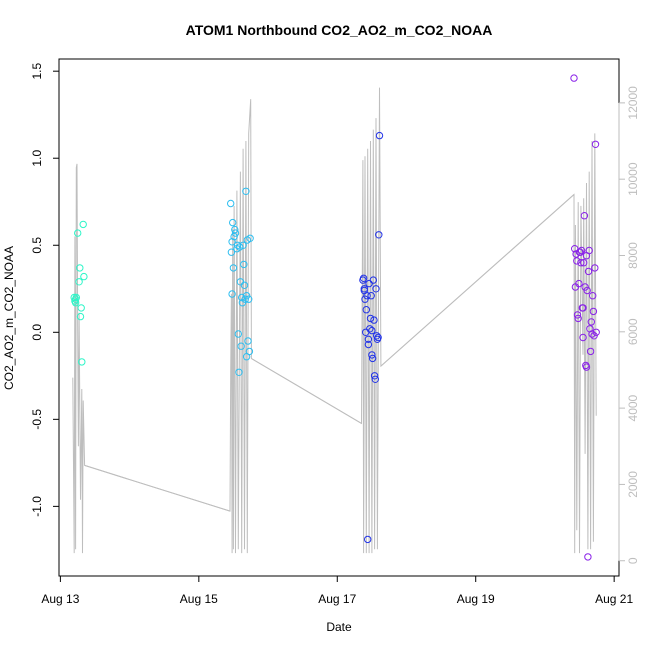  Describe the element at coordinates (37, 332) in the screenshot. I see `y-tick-label: 0.0` at that location.